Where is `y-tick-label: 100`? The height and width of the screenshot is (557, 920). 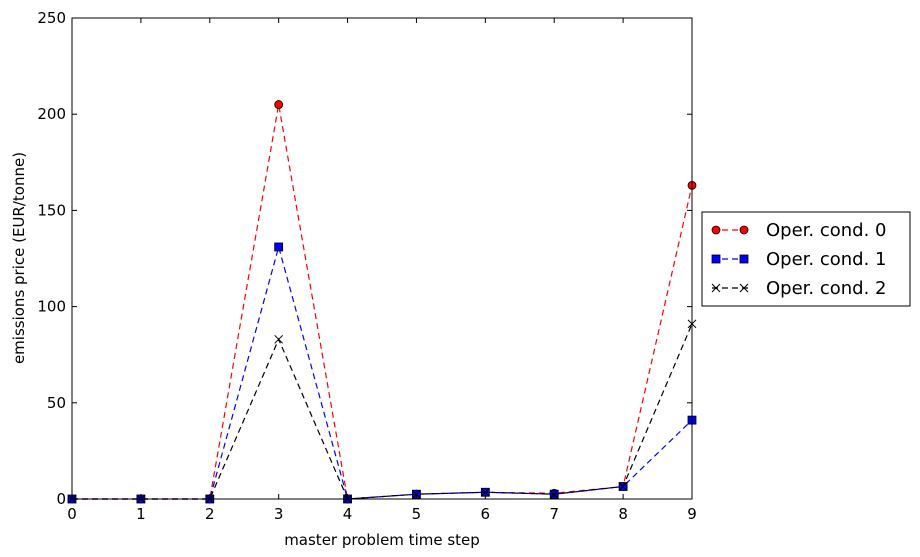
y-tick-label: 100 is located at coordinates (51, 307).